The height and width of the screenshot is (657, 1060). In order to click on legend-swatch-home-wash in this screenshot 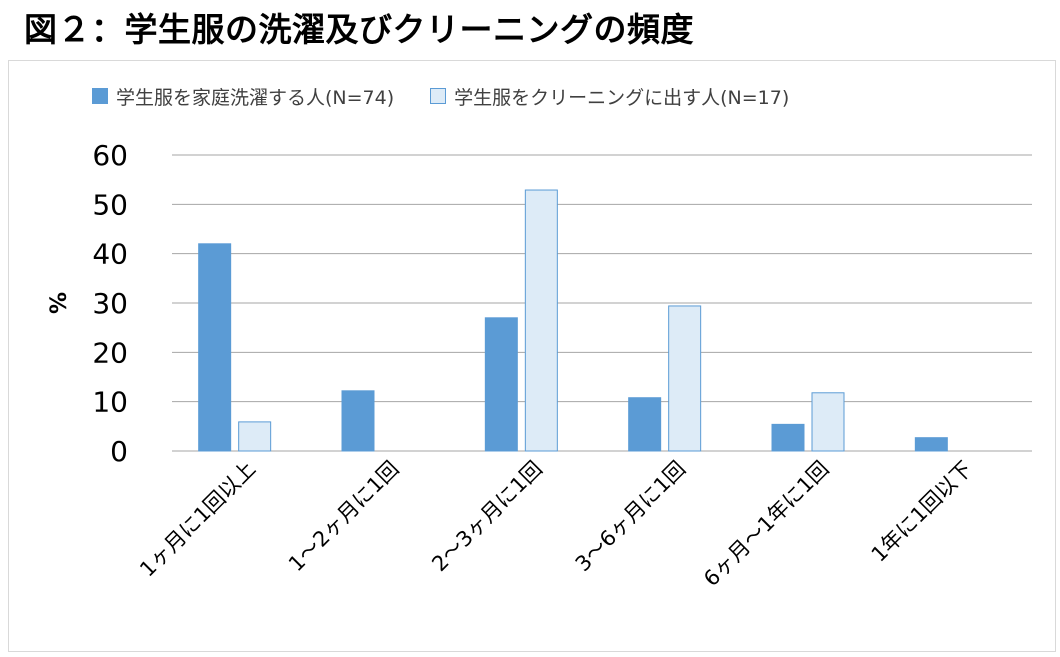, I will do `click(100, 96)`.